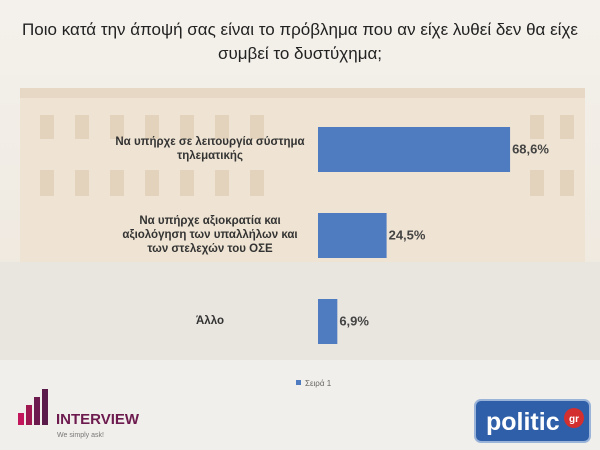 The width and height of the screenshot is (600, 450). I want to click on logo-tagline: We simply ask!, so click(80, 435).